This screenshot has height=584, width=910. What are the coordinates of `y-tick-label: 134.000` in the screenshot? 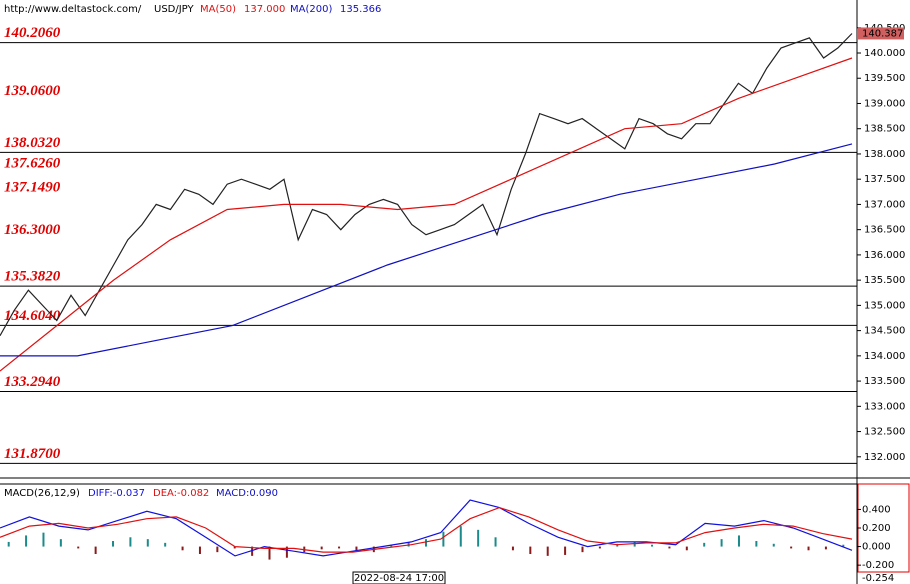 It's located at (884, 356).